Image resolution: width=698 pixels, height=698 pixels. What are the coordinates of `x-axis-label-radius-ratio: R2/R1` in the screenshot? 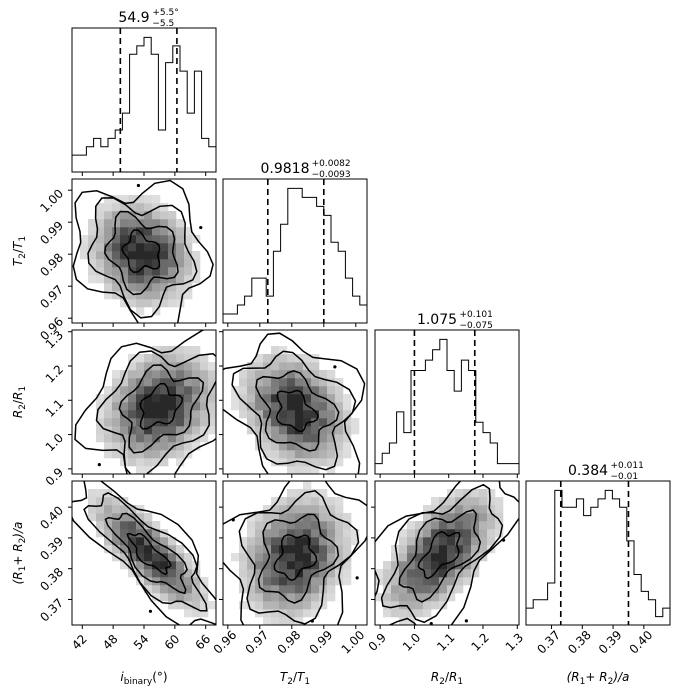 It's located at (447, 678).